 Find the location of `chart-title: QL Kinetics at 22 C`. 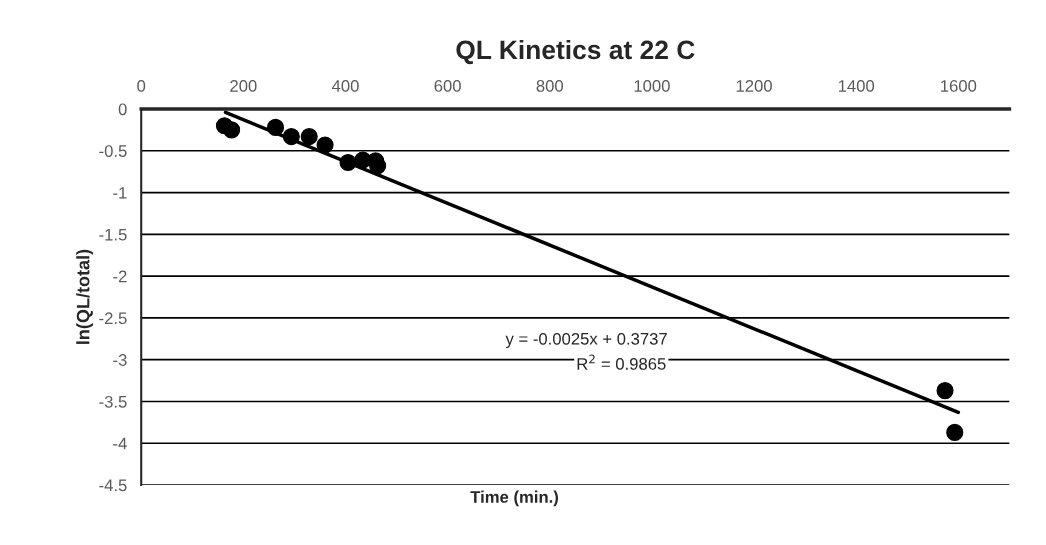

chart-title: QL Kinetics at 22 C is located at coordinates (575, 52).